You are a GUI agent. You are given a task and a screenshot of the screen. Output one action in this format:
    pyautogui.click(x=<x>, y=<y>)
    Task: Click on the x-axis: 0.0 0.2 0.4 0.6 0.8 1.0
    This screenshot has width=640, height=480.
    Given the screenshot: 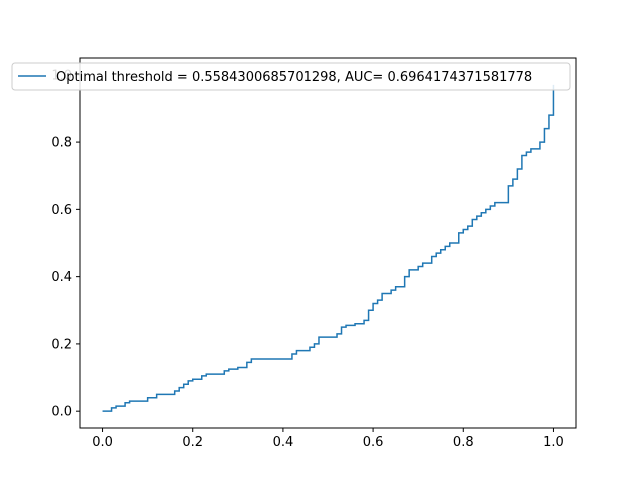 What is the action you would take?
    pyautogui.click(x=328, y=439)
    